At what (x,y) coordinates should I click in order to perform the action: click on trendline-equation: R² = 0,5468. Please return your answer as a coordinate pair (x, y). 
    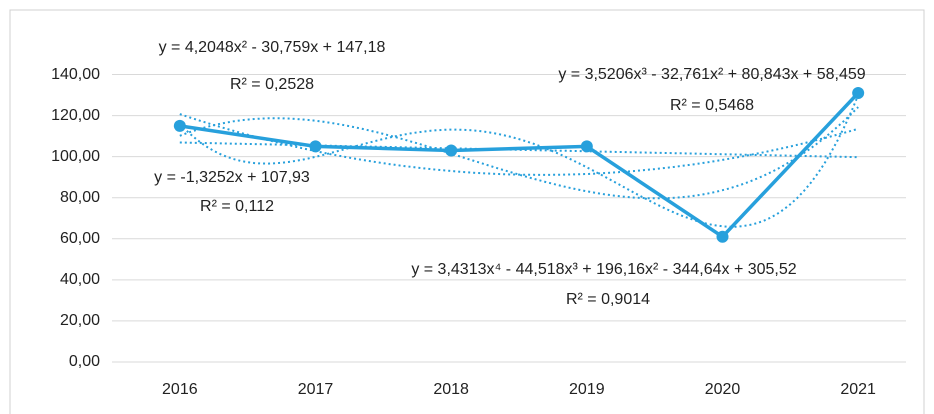
    Looking at the image, I should click on (712, 105).